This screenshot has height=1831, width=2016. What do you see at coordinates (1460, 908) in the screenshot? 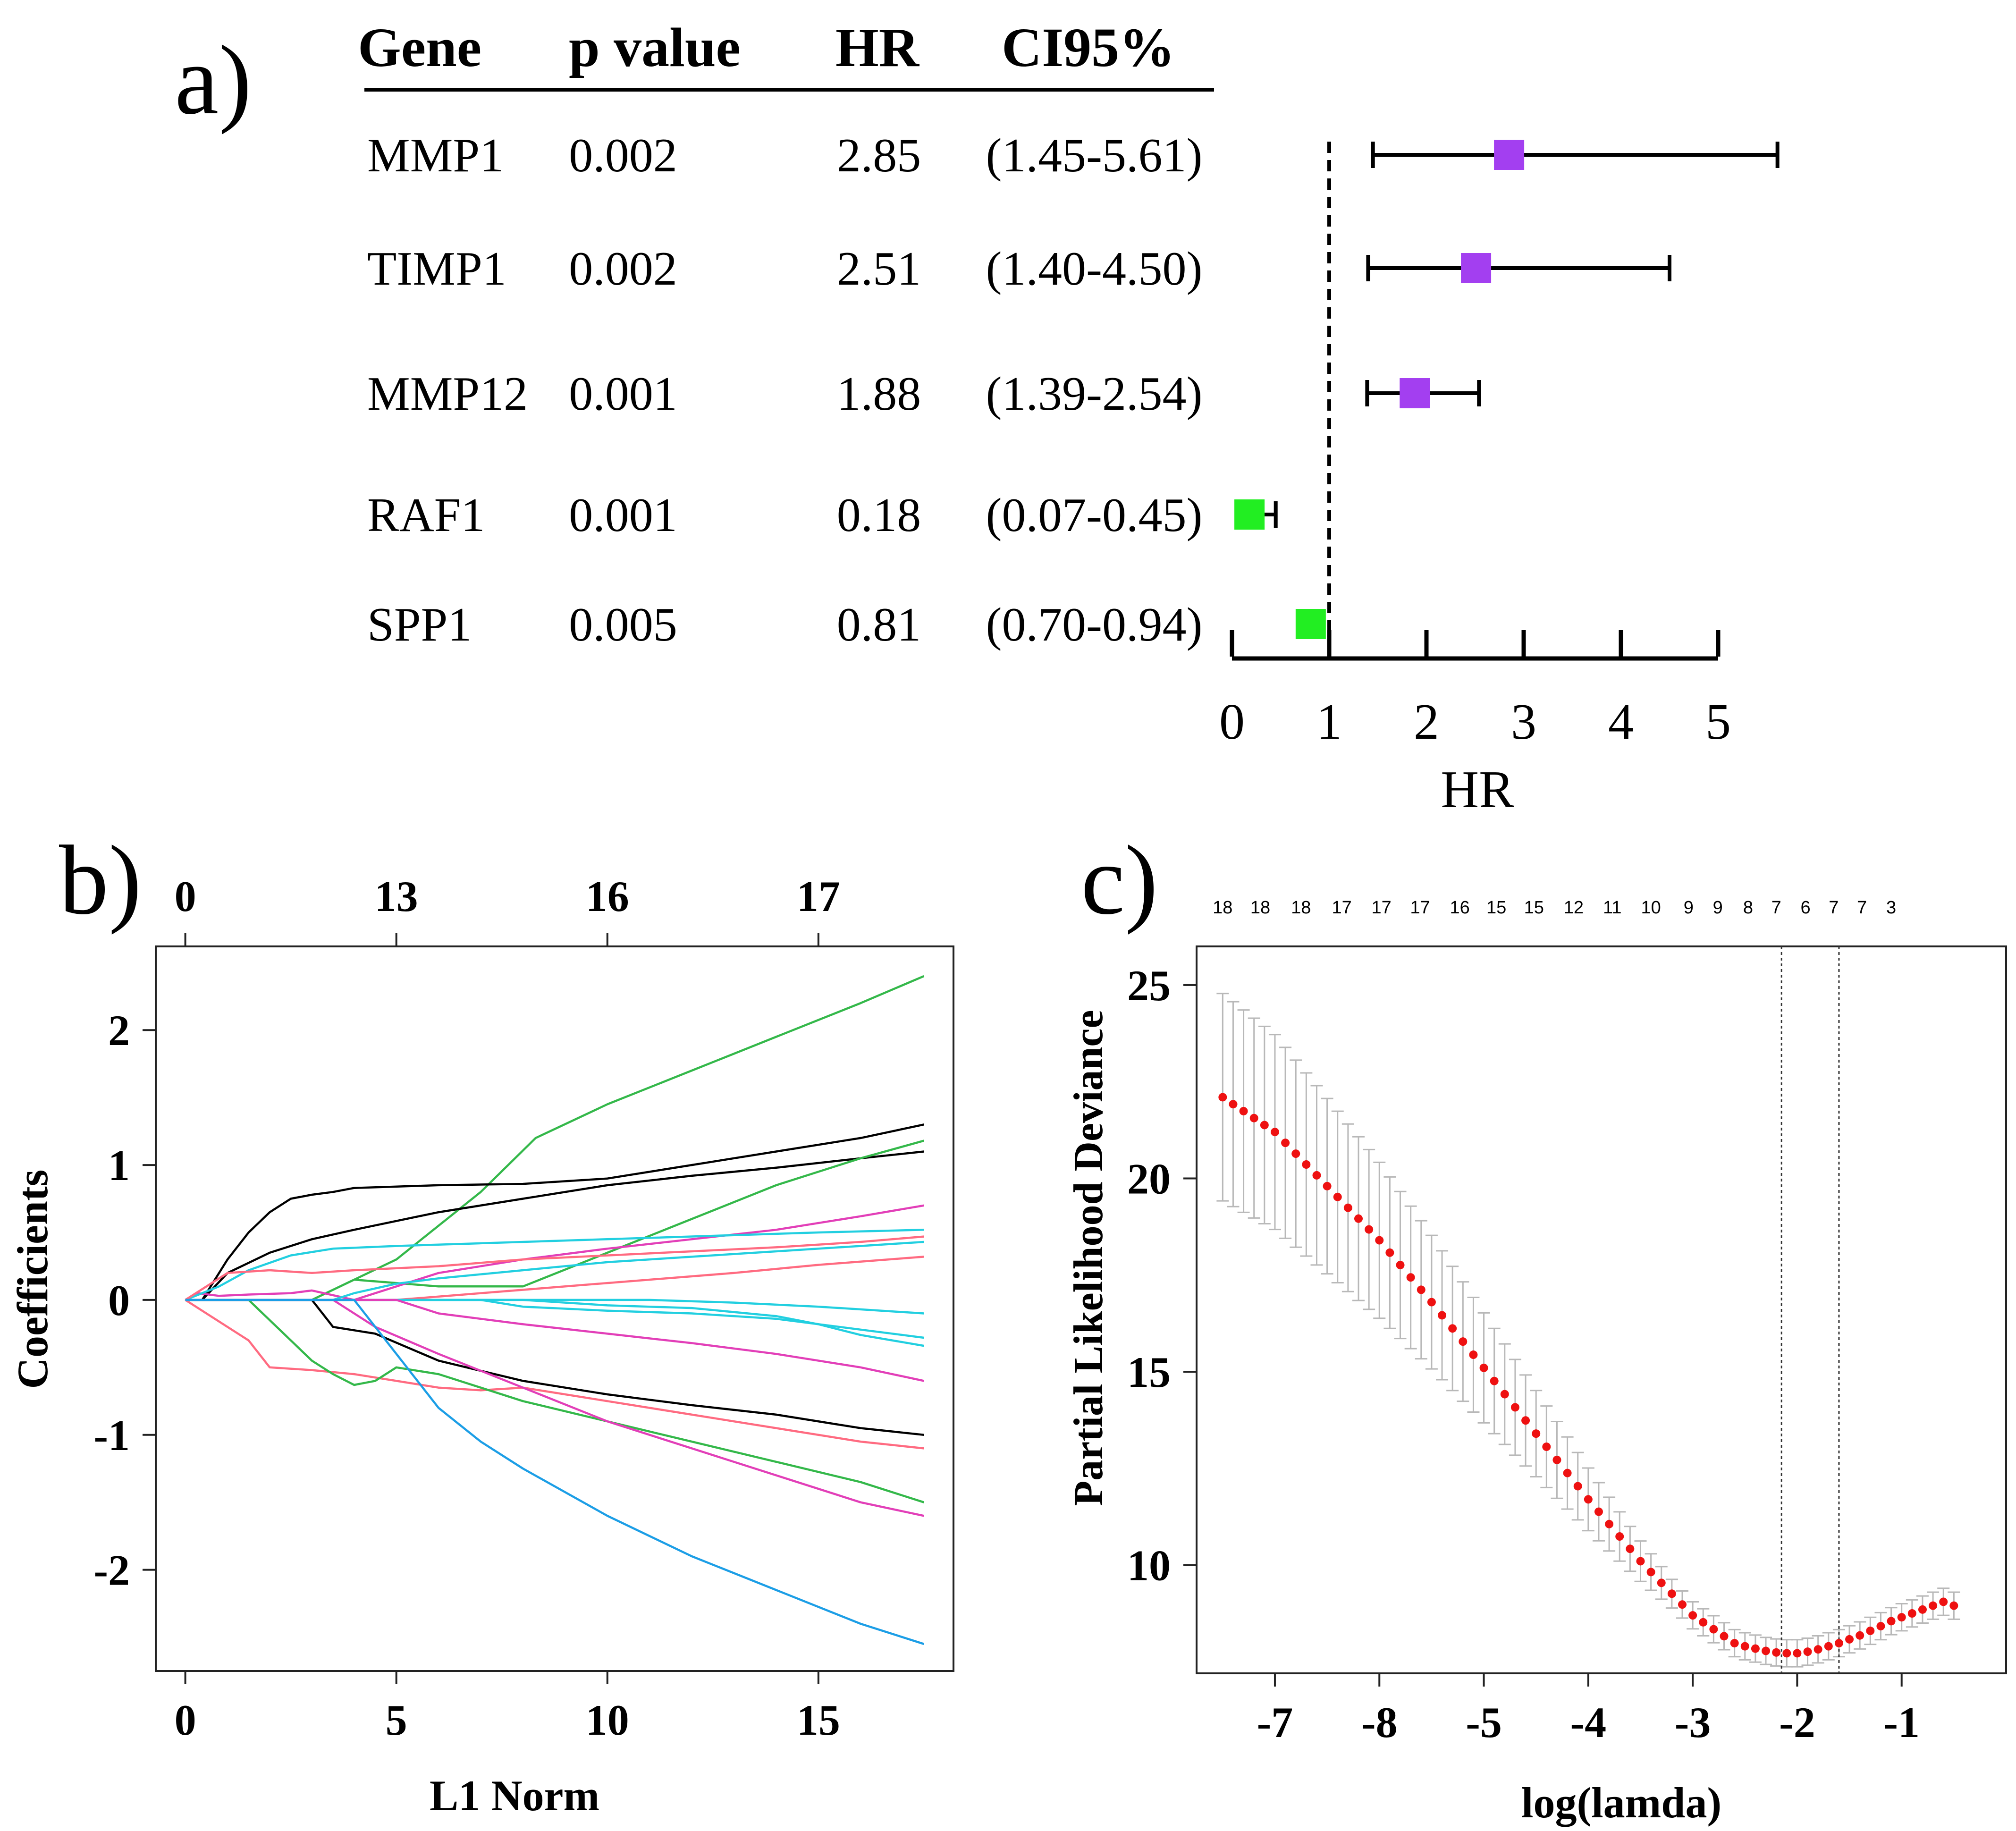
I see `c-top-count-label: 16` at bounding box center [1460, 908].